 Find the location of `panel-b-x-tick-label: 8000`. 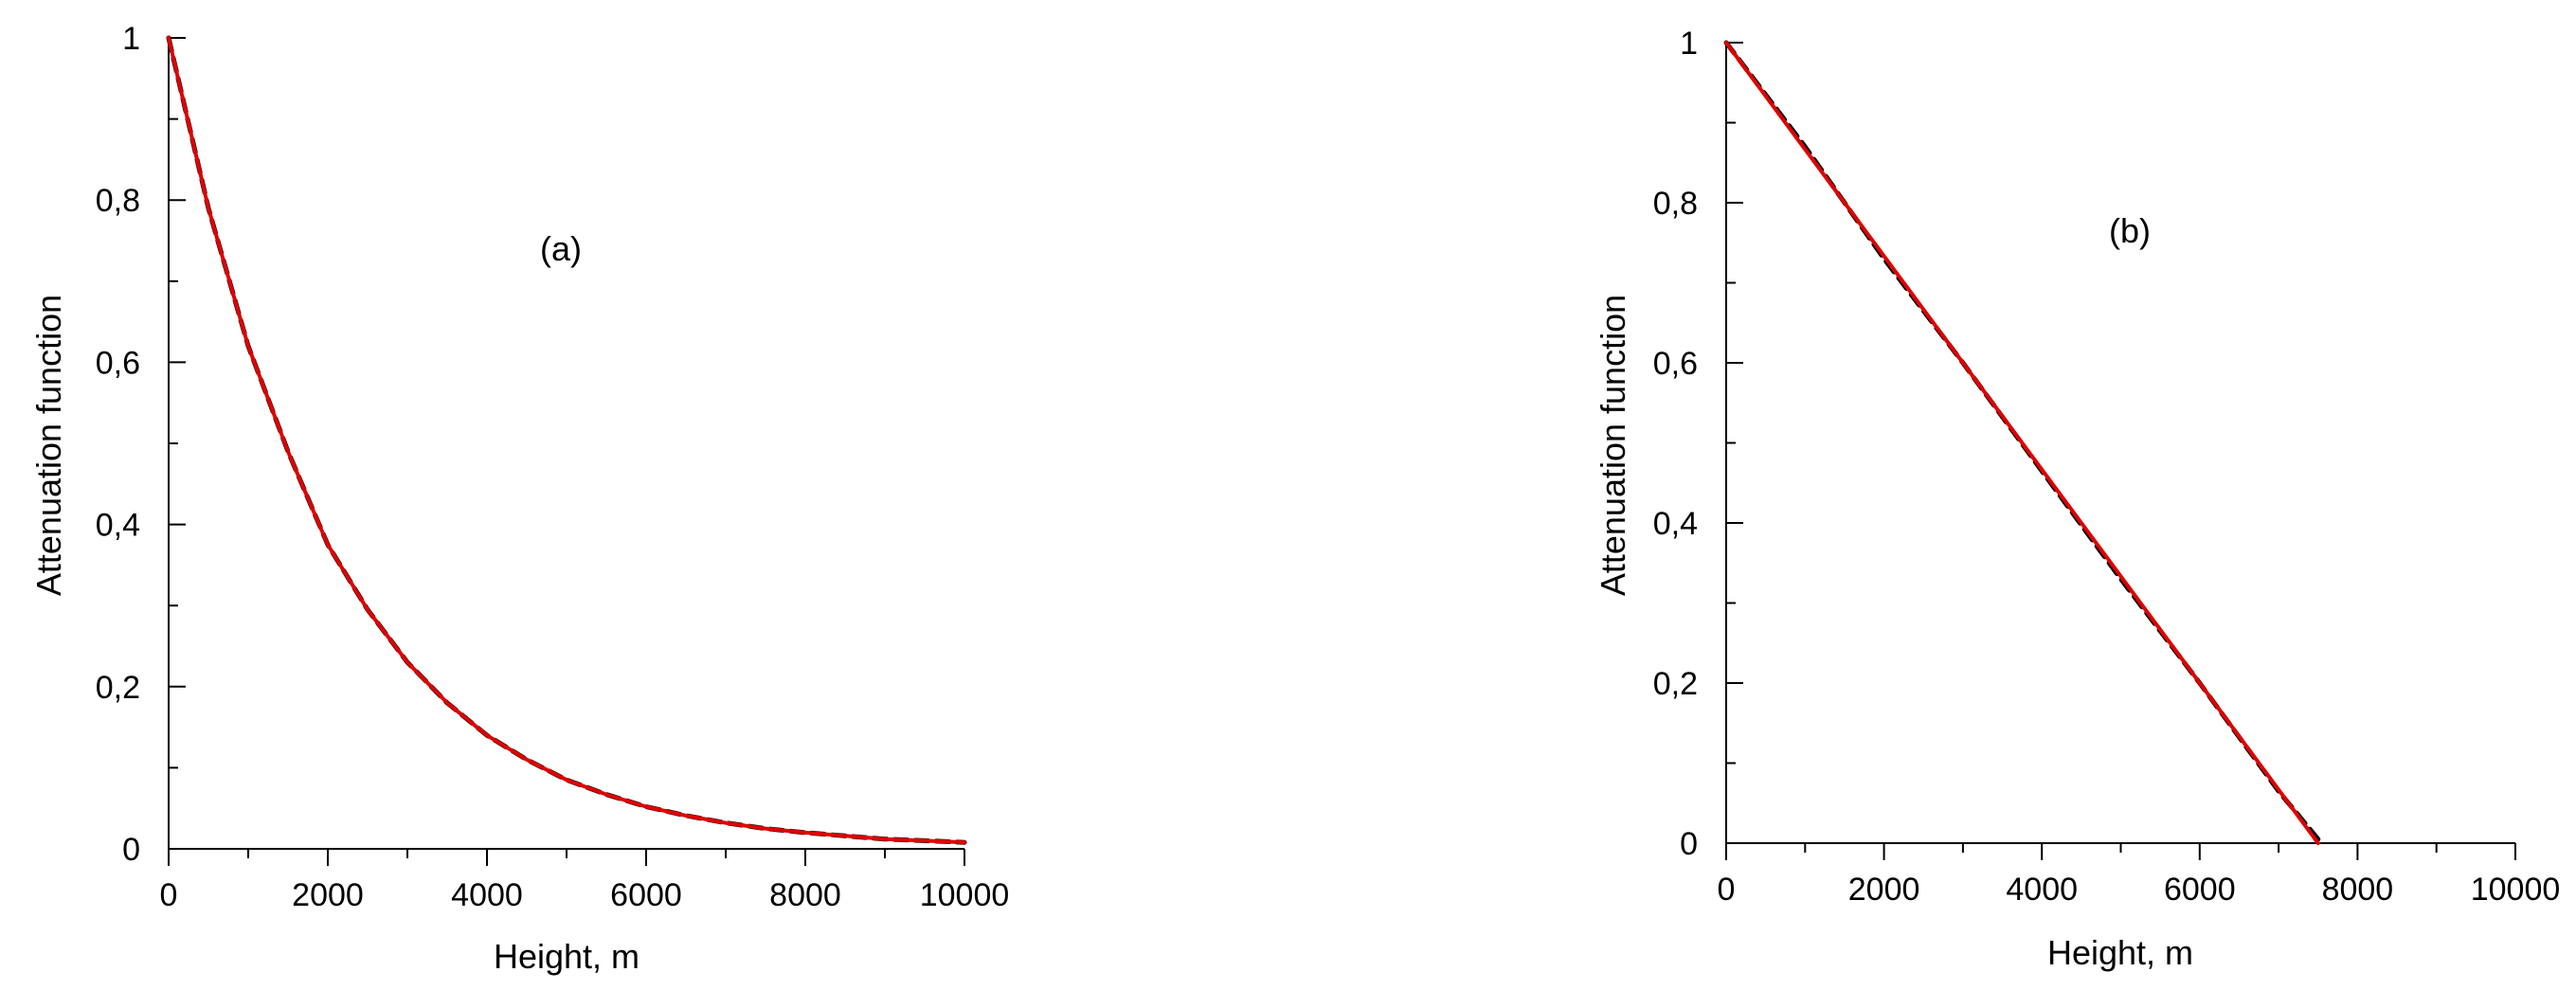

panel-b-x-tick-label: 8000 is located at coordinates (2358, 890).